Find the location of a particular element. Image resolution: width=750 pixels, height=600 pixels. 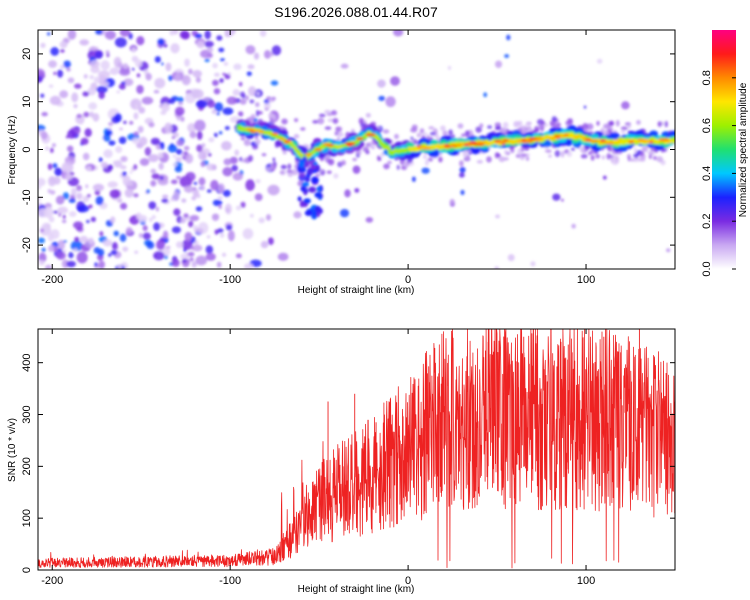

spectrogram-y-axis-label: Frequency (Hz) is located at coordinates (12, 150).